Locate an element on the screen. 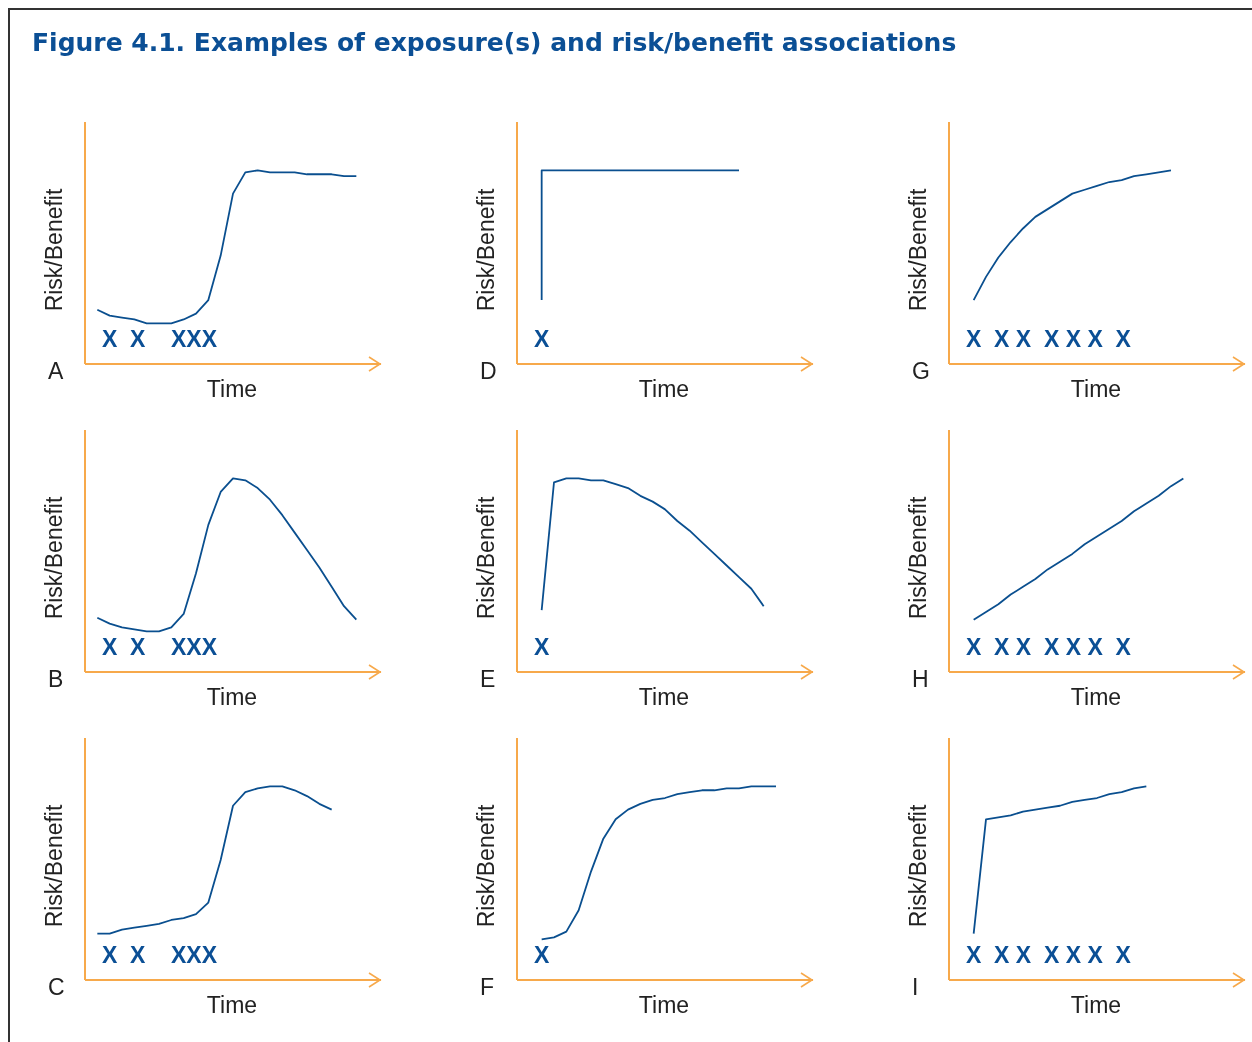 The image size is (1252, 1042). text: H is located at coordinates (920, 679).